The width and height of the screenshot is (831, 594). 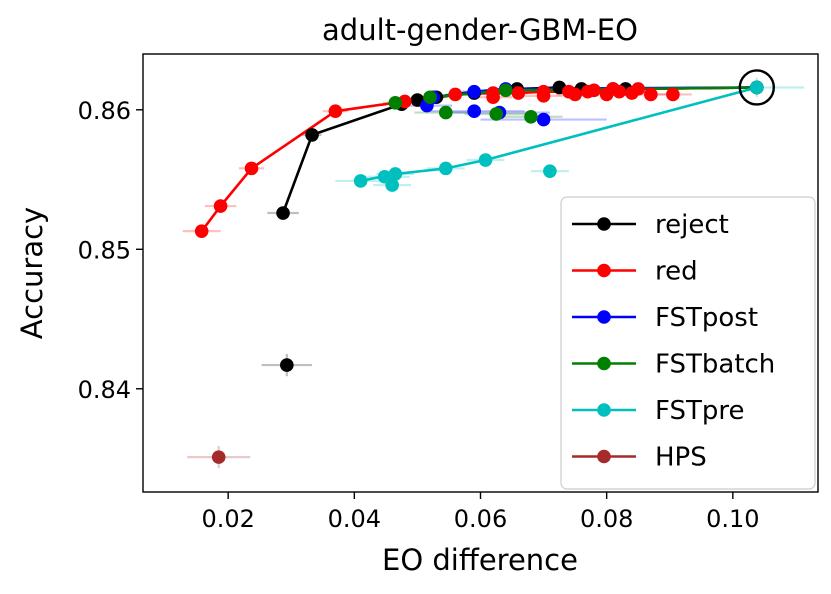 I want to click on legend-marker-fstbatch, so click(x=604, y=363).